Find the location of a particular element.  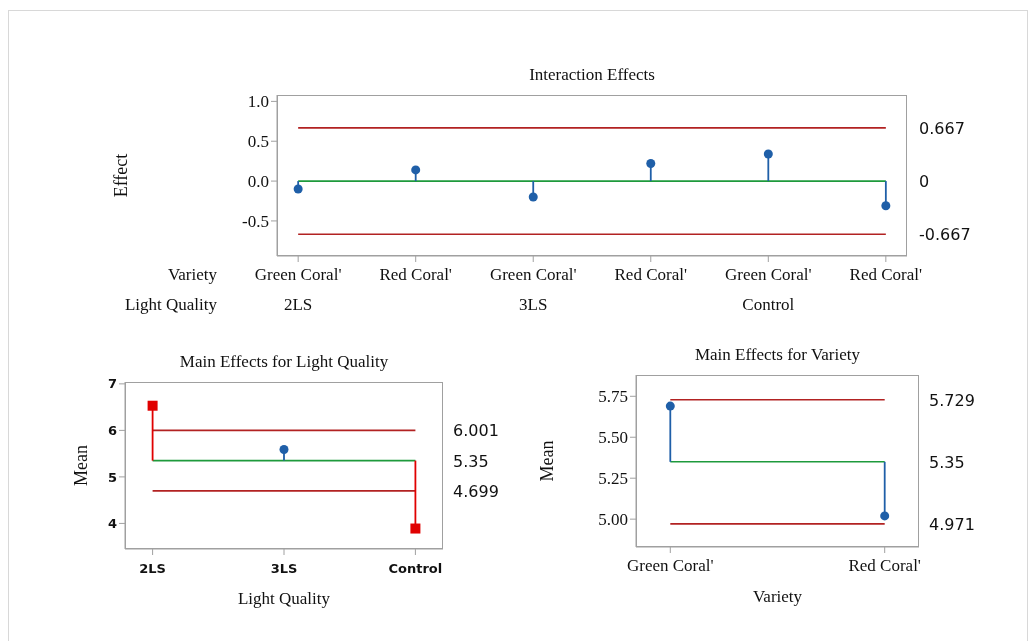

y-tick-label: 1.0 is located at coordinates (258, 102).